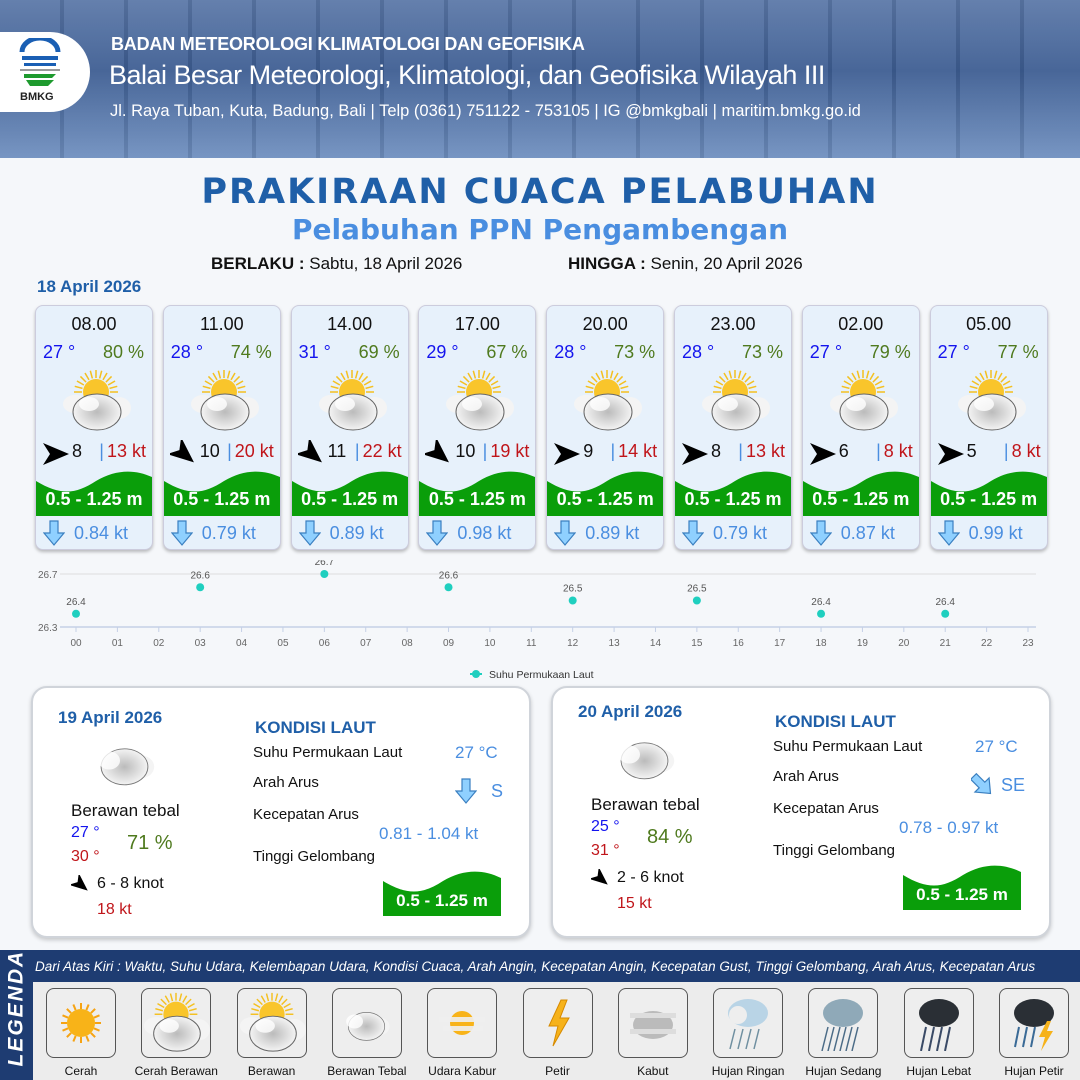 The height and width of the screenshot is (1080, 1080). What do you see at coordinates (76, 602) in the screenshot?
I see `data-label: 26.4` at bounding box center [76, 602].